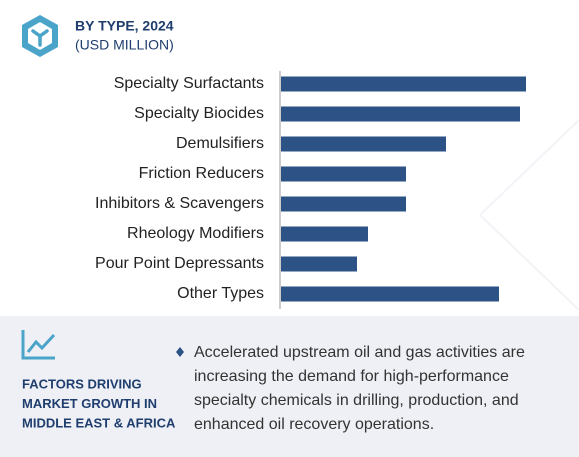 This screenshot has width=579, height=457. Describe the element at coordinates (220, 293) in the screenshot. I see `category-label: Other Types` at that location.